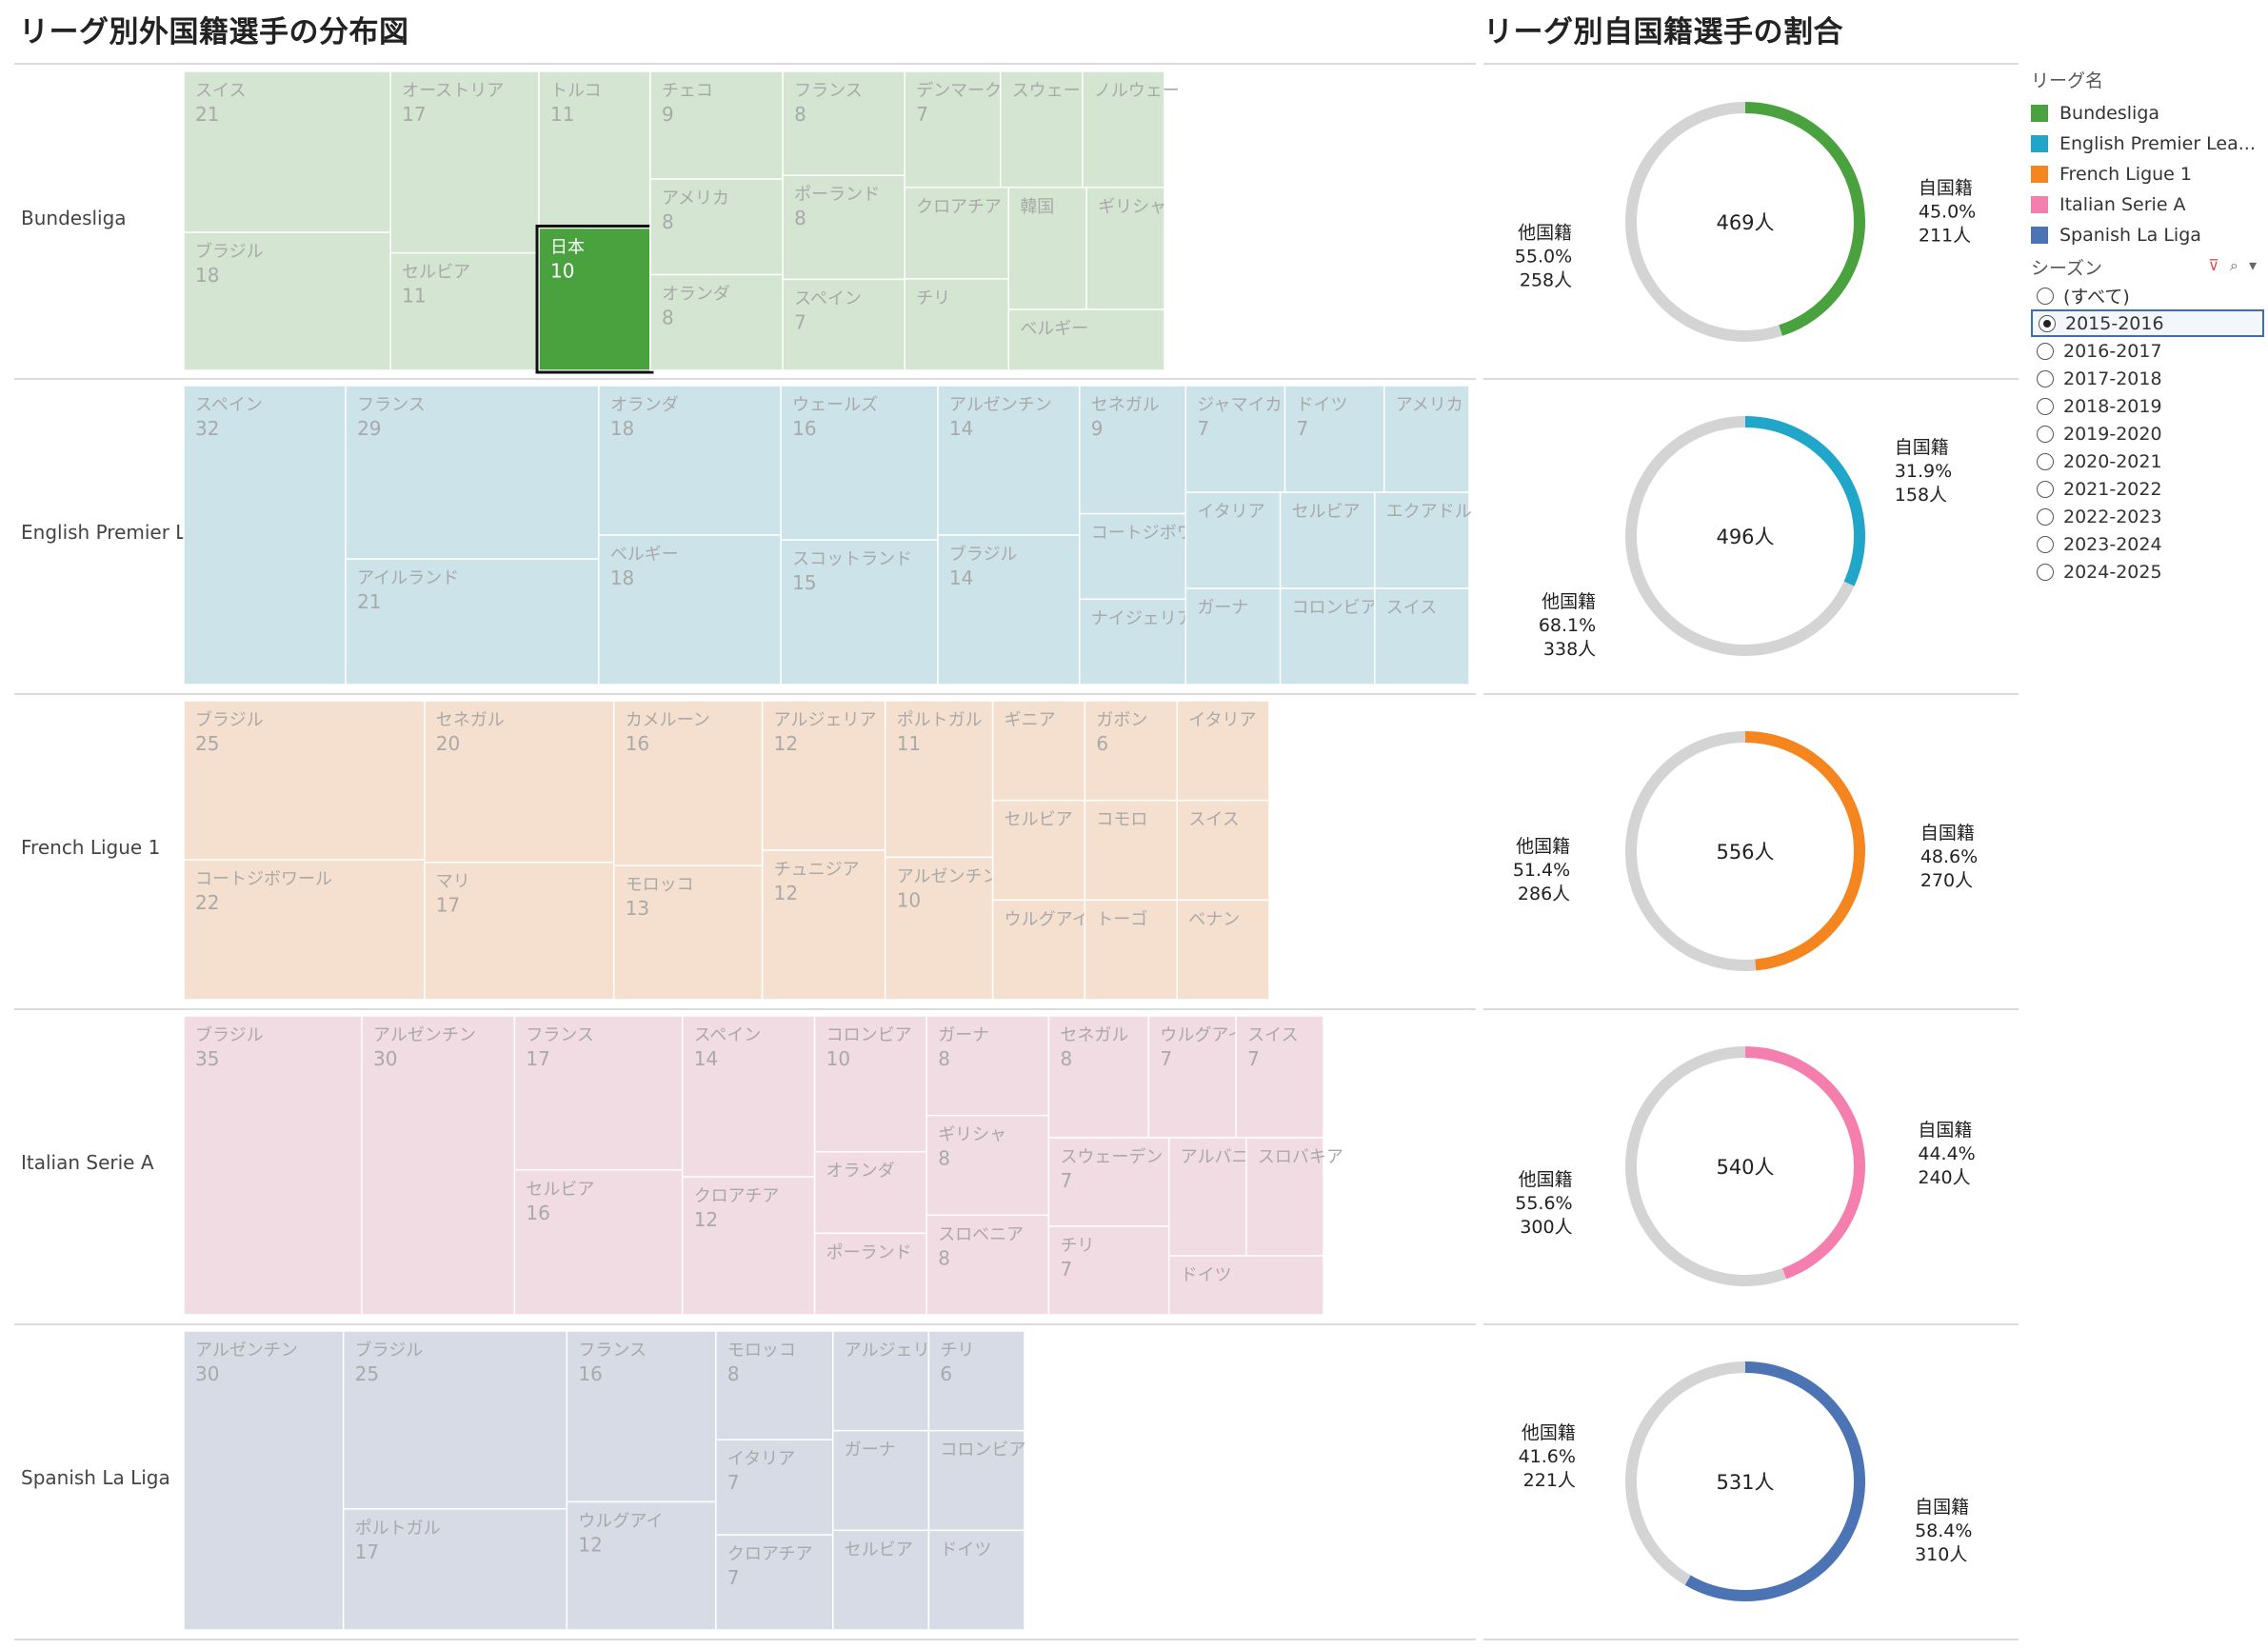  What do you see at coordinates (869, 1252) in the screenshot?
I see `treemap-cell-label: ポーランド` at bounding box center [869, 1252].